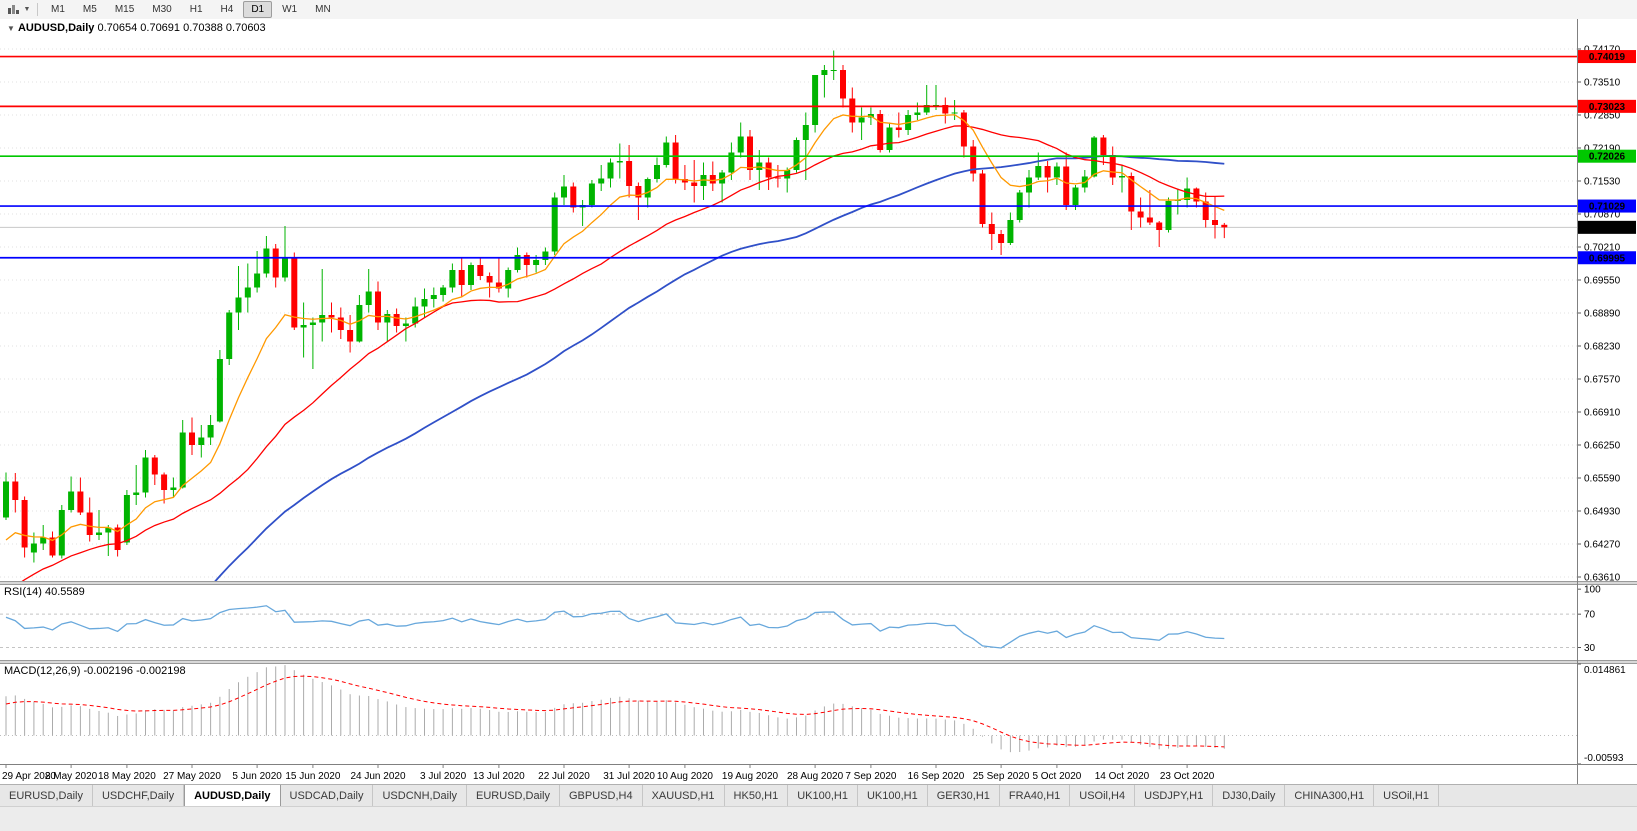 The height and width of the screenshot is (831, 1637). Describe the element at coordinates (1602, 248) in the screenshot. I see `price-axis-label: 0.70210` at that location.